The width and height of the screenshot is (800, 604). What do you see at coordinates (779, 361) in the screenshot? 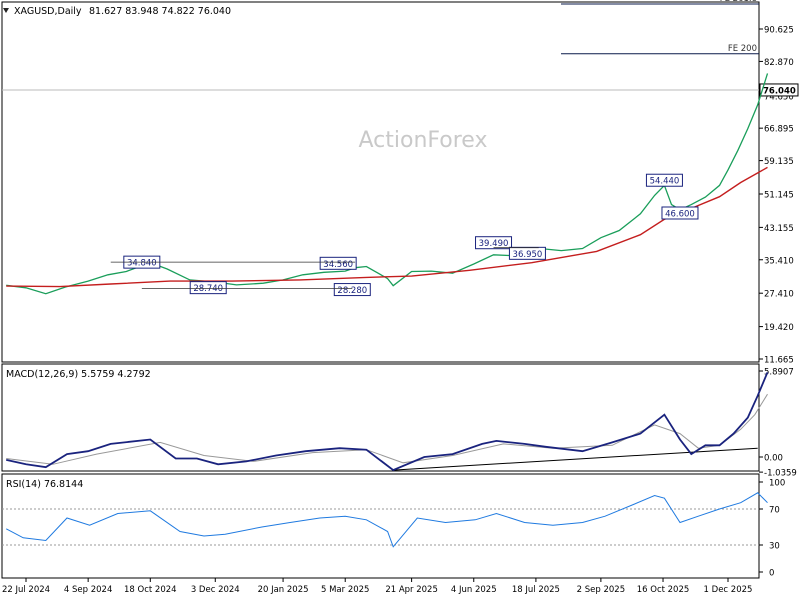
I see `y-tick-label: 11.665` at bounding box center [779, 361].